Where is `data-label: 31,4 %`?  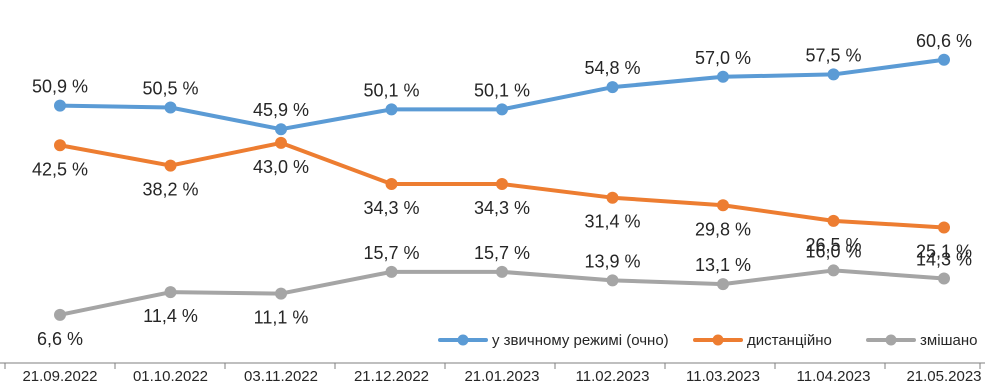
data-label: 31,4 % is located at coordinates (612, 222).